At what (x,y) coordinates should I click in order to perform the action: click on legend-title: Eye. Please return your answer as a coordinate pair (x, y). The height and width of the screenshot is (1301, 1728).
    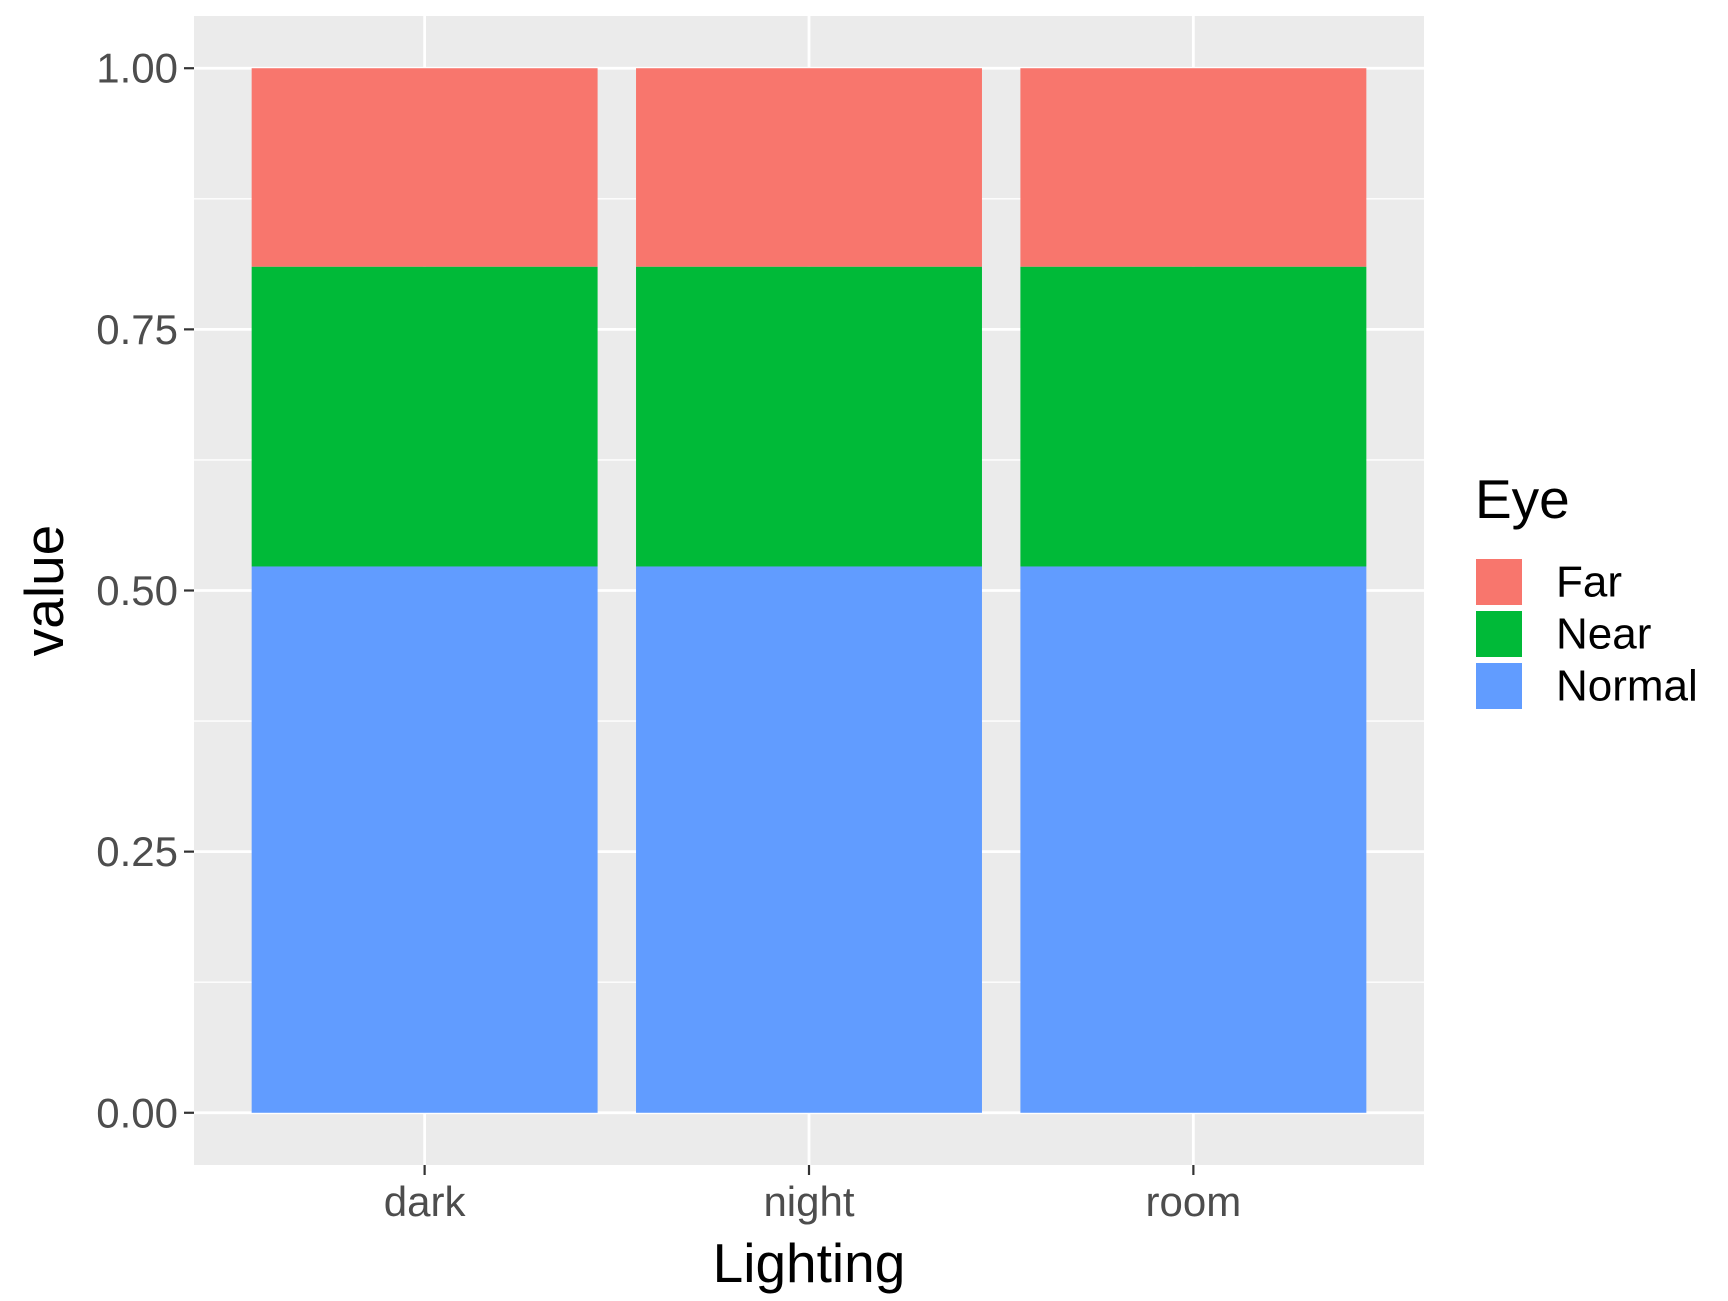
    Looking at the image, I should click on (1522, 499).